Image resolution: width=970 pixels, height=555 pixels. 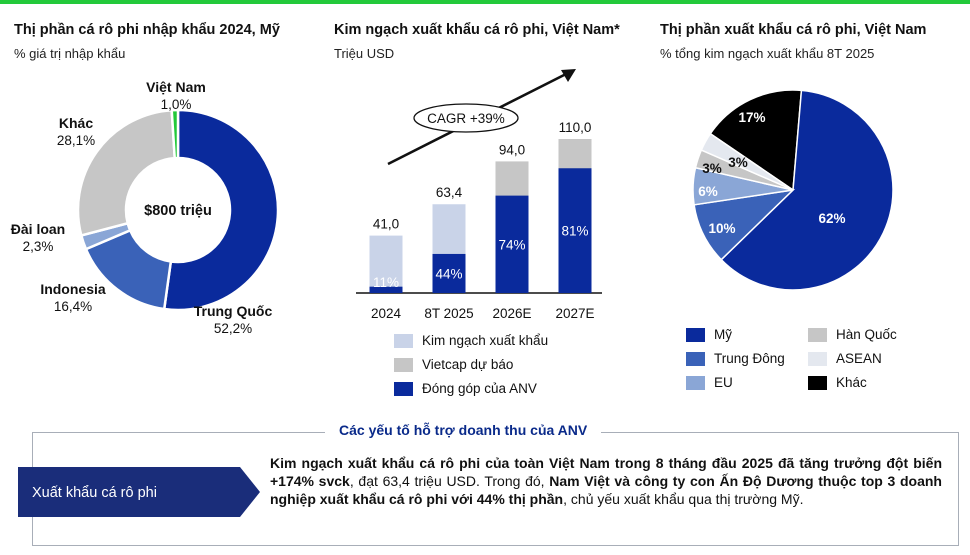 I want to click on cagr-label: CAGR +39%, so click(x=466, y=118).